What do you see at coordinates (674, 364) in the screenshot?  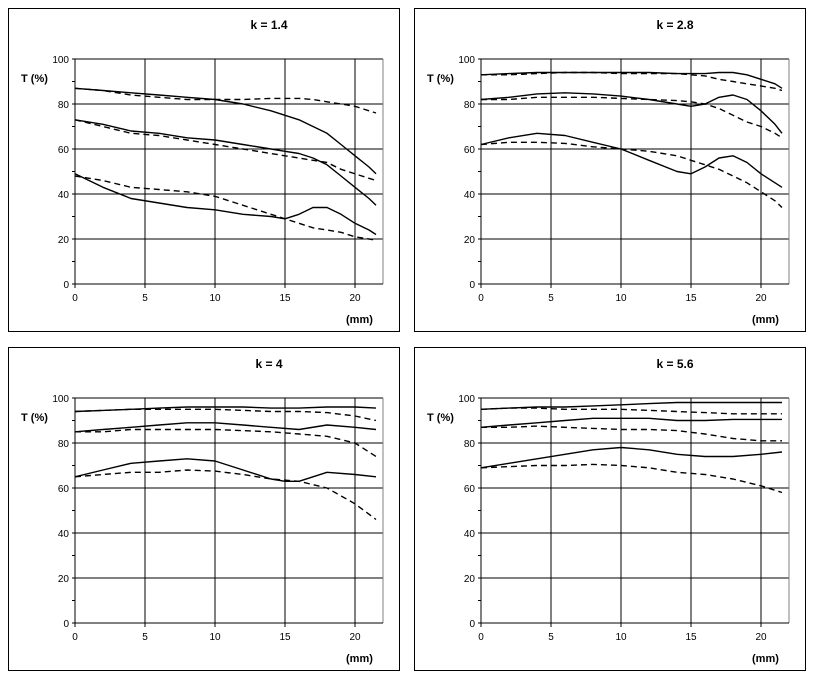 I see `chart-title: k = 5.6` at bounding box center [674, 364].